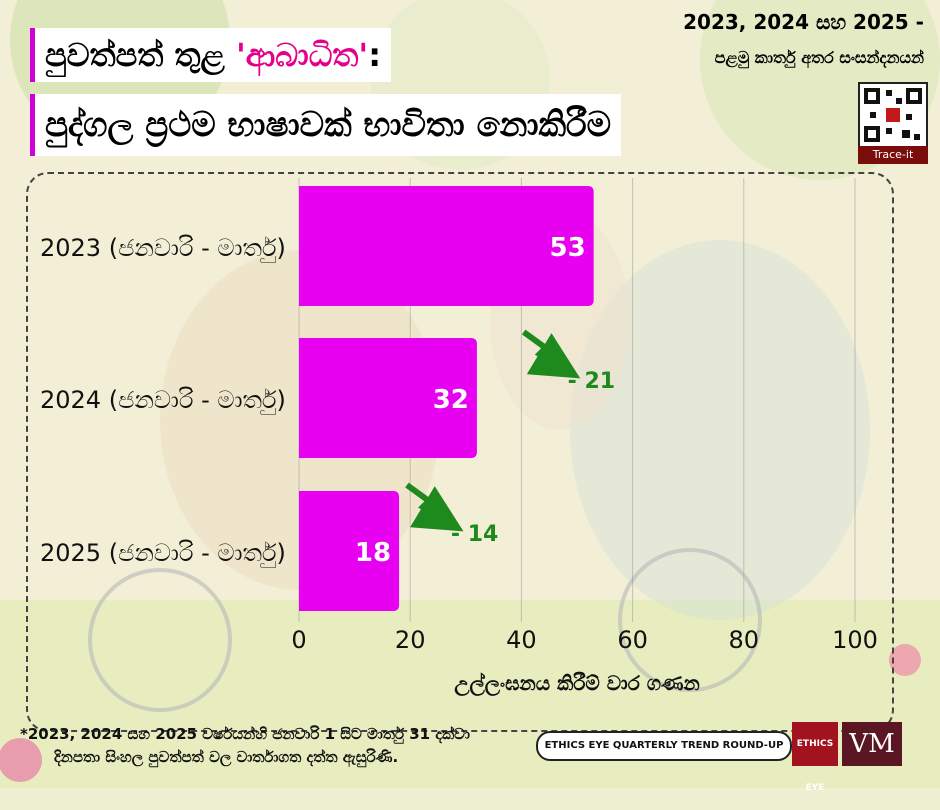 This screenshot has height=810, width=940. Describe the element at coordinates (872, 744) in the screenshot. I see `vm-logo: VM` at that location.